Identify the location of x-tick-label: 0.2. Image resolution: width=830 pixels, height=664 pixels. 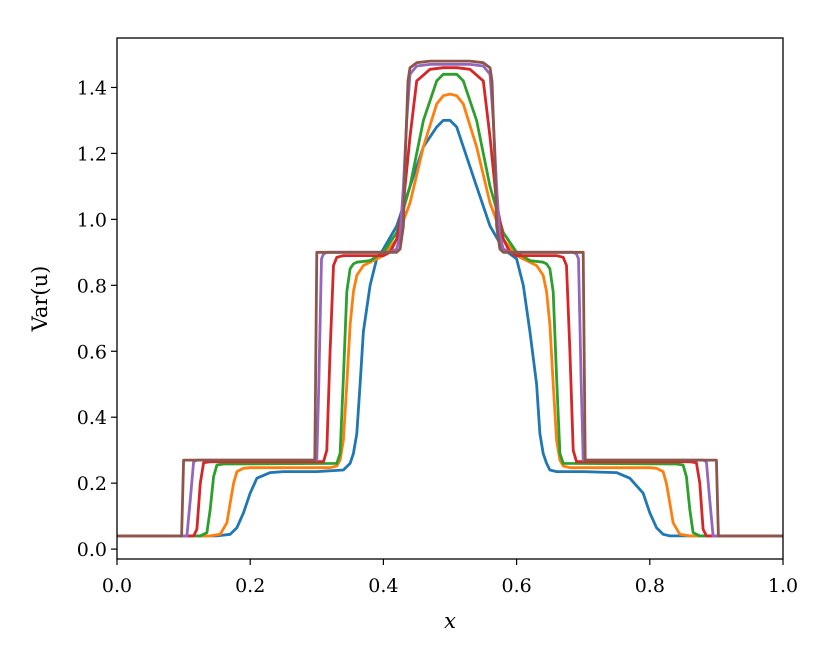
(250, 586).